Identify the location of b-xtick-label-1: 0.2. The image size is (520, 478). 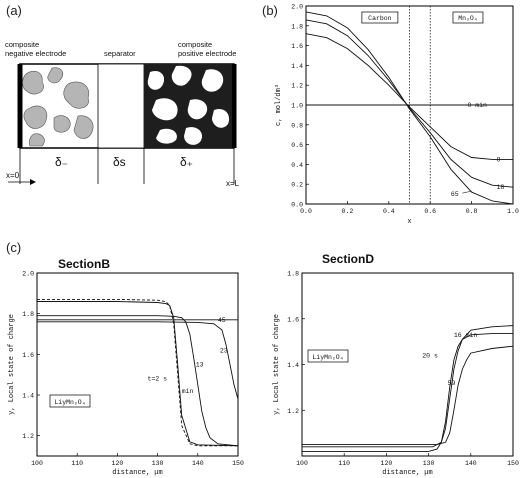
(348, 211).